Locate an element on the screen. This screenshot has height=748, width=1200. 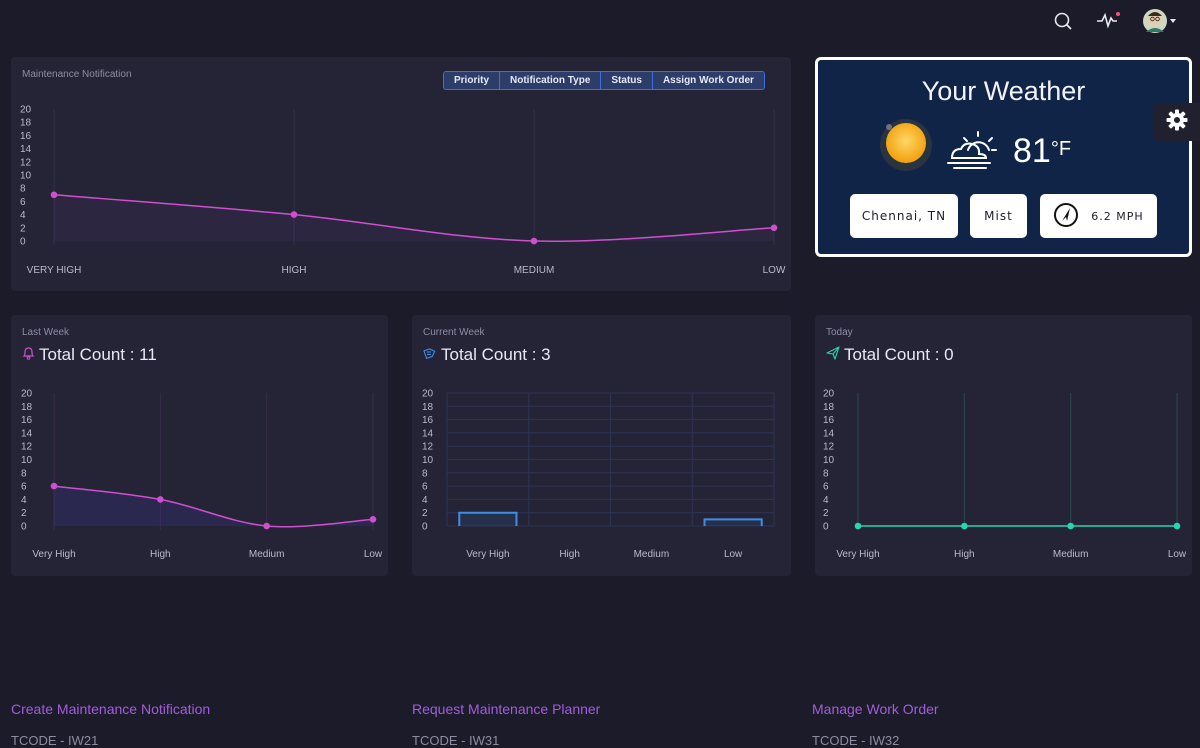
create-maintenance-notification-link: Create Maintenance Notification is located at coordinates (111, 709).